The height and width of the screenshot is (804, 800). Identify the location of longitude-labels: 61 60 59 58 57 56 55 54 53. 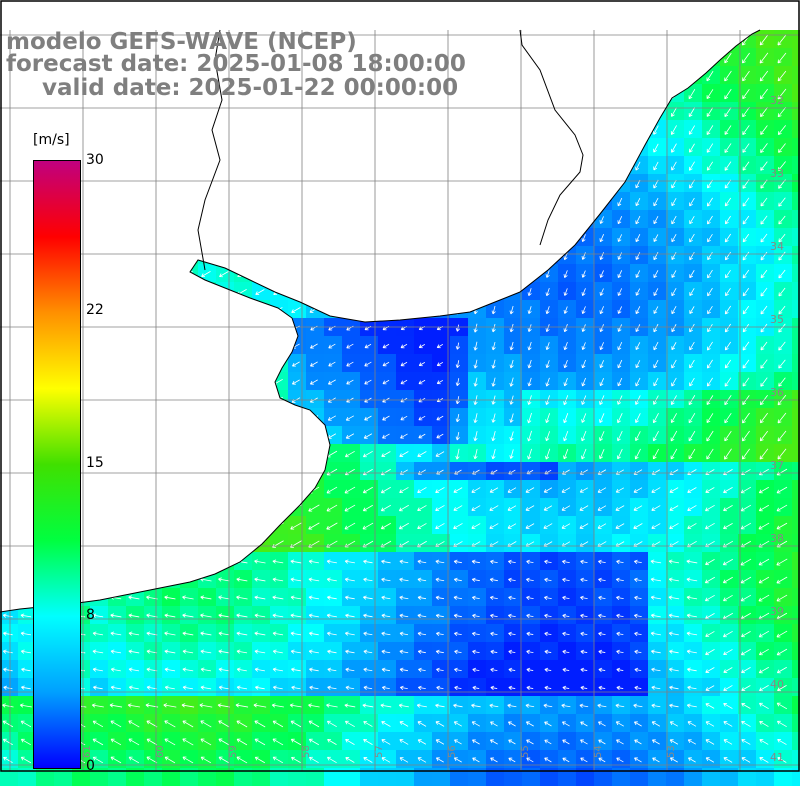
(379, 751).